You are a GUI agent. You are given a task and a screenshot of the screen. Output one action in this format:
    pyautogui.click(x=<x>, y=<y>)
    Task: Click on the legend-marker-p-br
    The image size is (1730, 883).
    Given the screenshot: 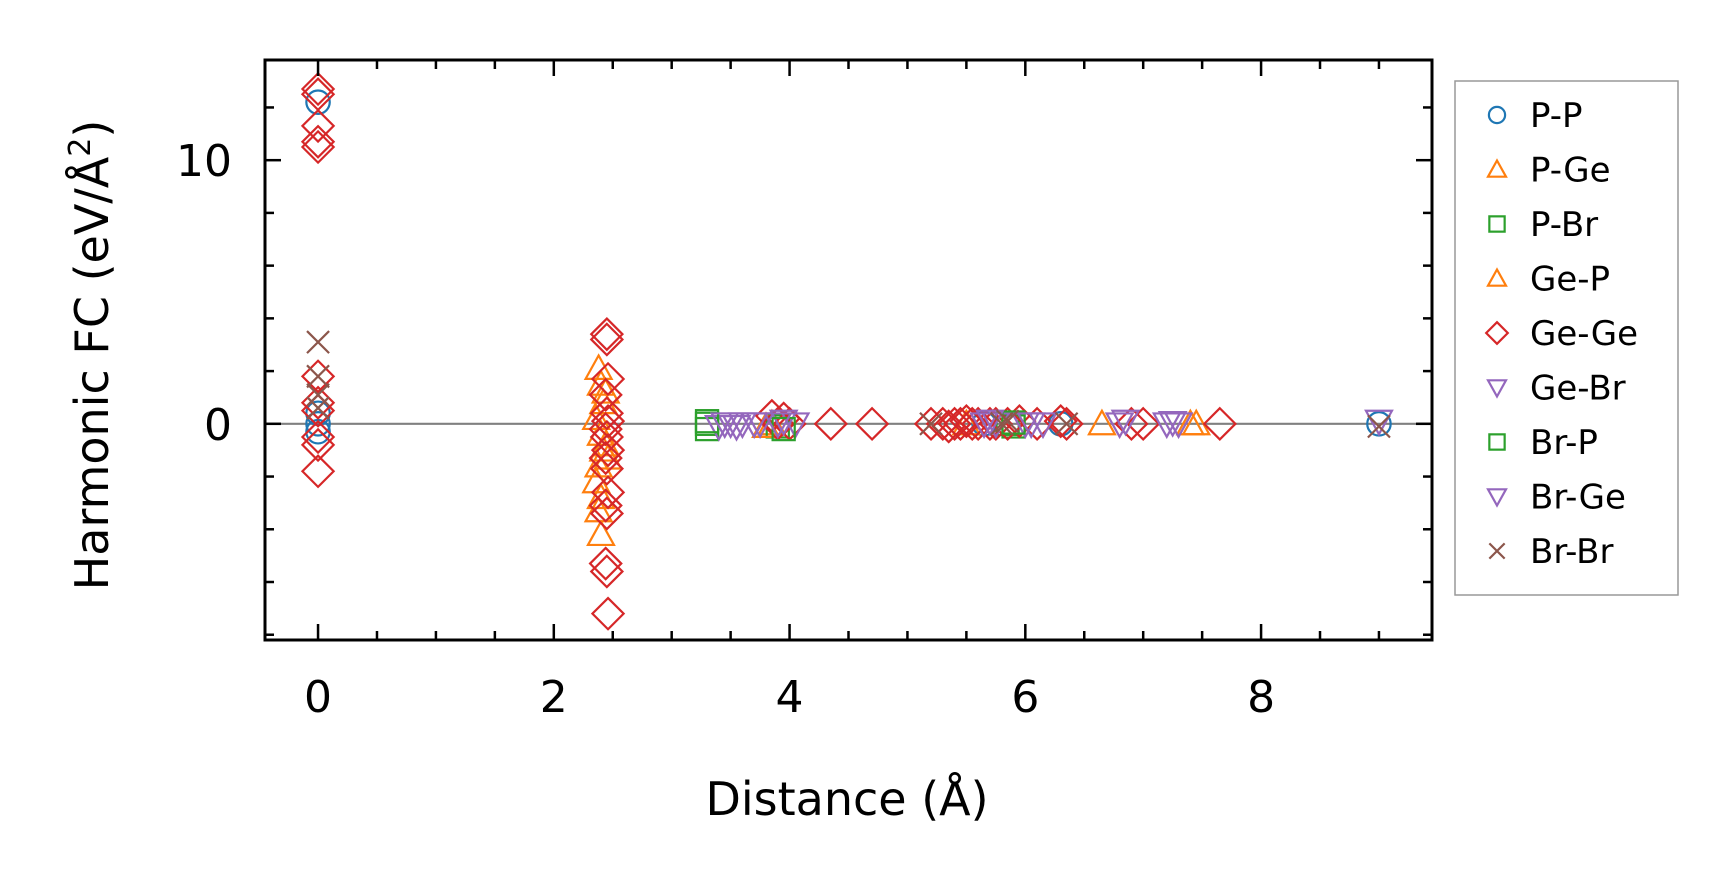 What is the action you would take?
    pyautogui.click(x=1497, y=224)
    